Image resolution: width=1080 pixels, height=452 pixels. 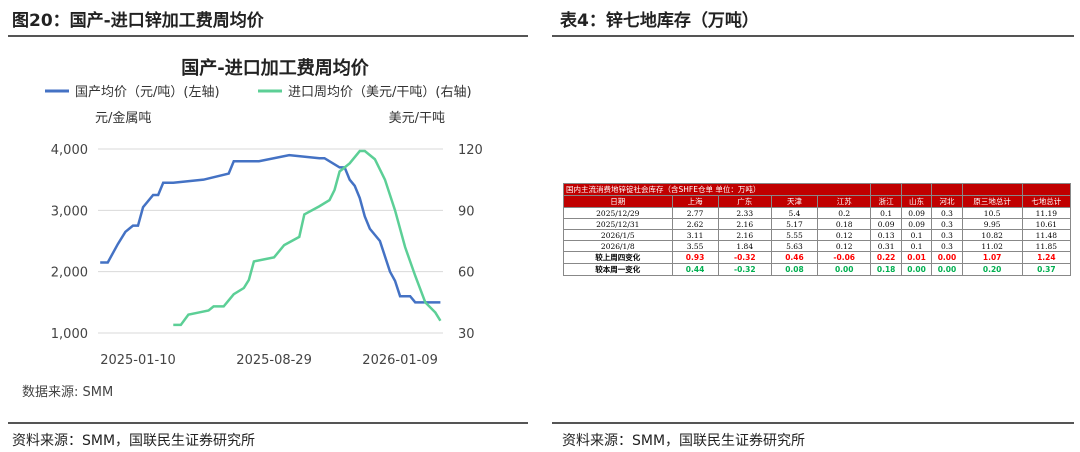 I want to click on table-cell: 浙江, so click(x=886, y=201).